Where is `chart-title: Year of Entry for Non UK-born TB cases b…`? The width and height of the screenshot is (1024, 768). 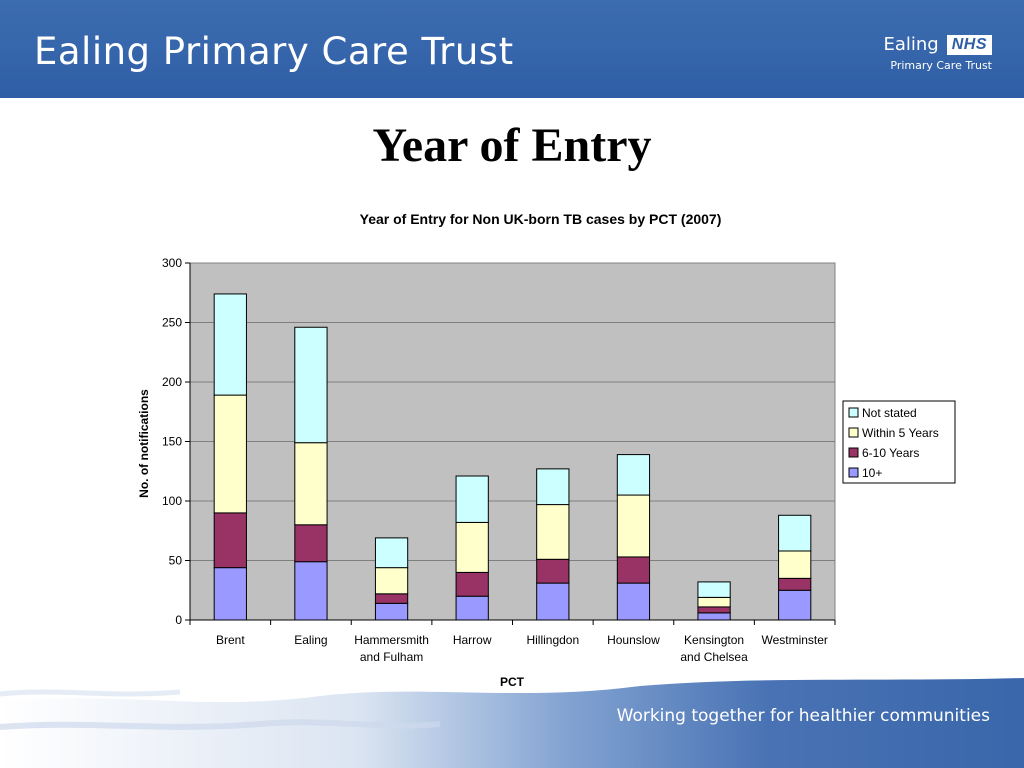
chart-title: Year of Entry for Non UK-born TB cases b… is located at coordinates (541, 219).